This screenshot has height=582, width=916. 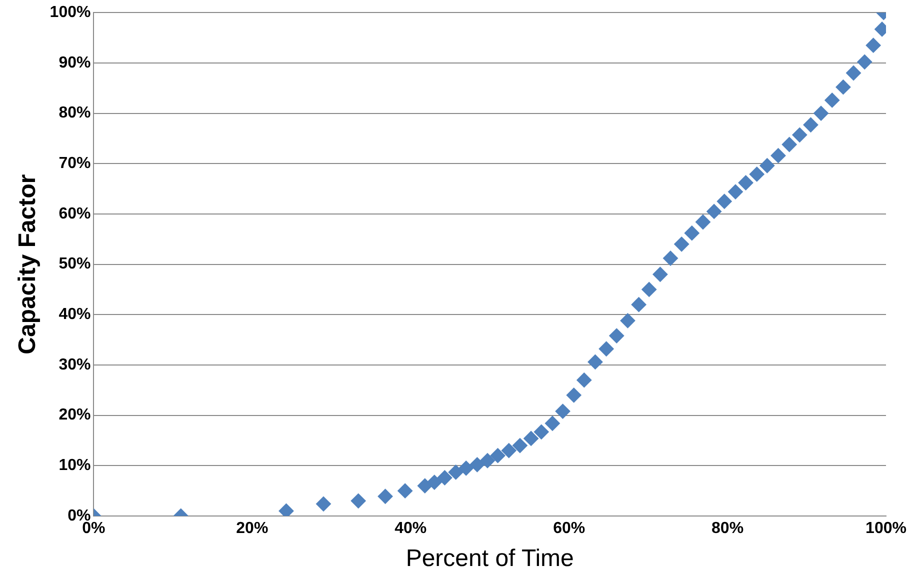 What do you see at coordinates (74, 465) in the screenshot?
I see `y-tick-label: 10%` at bounding box center [74, 465].